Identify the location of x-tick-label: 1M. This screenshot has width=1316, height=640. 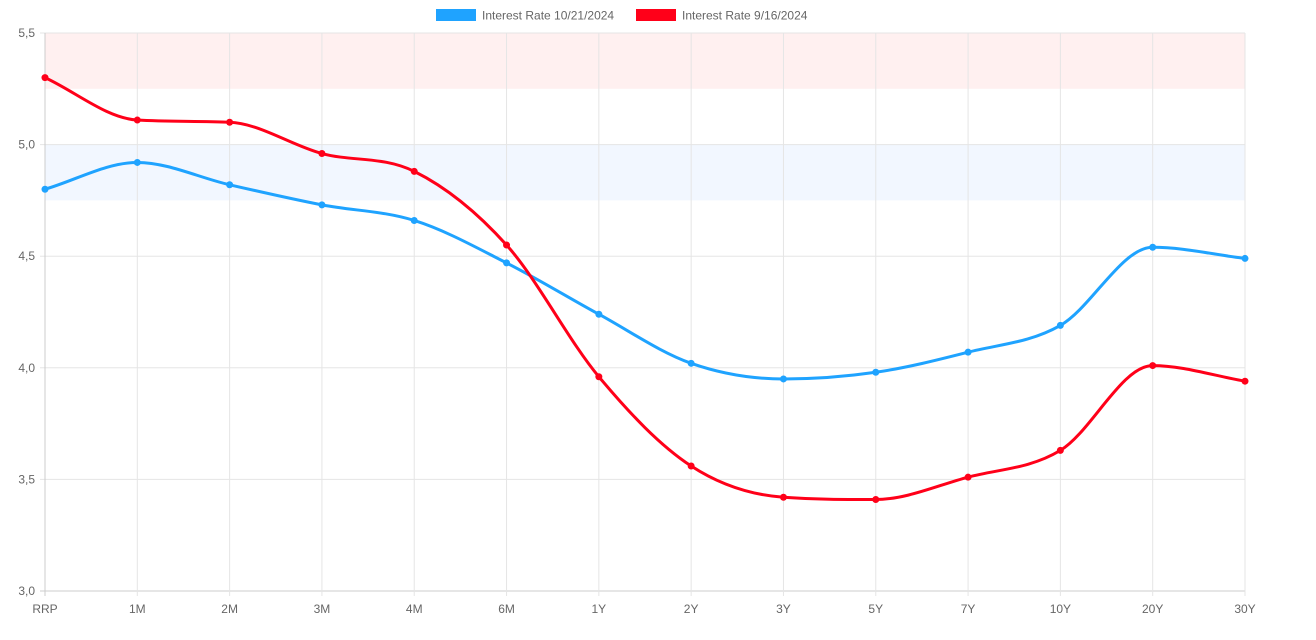
(137, 609).